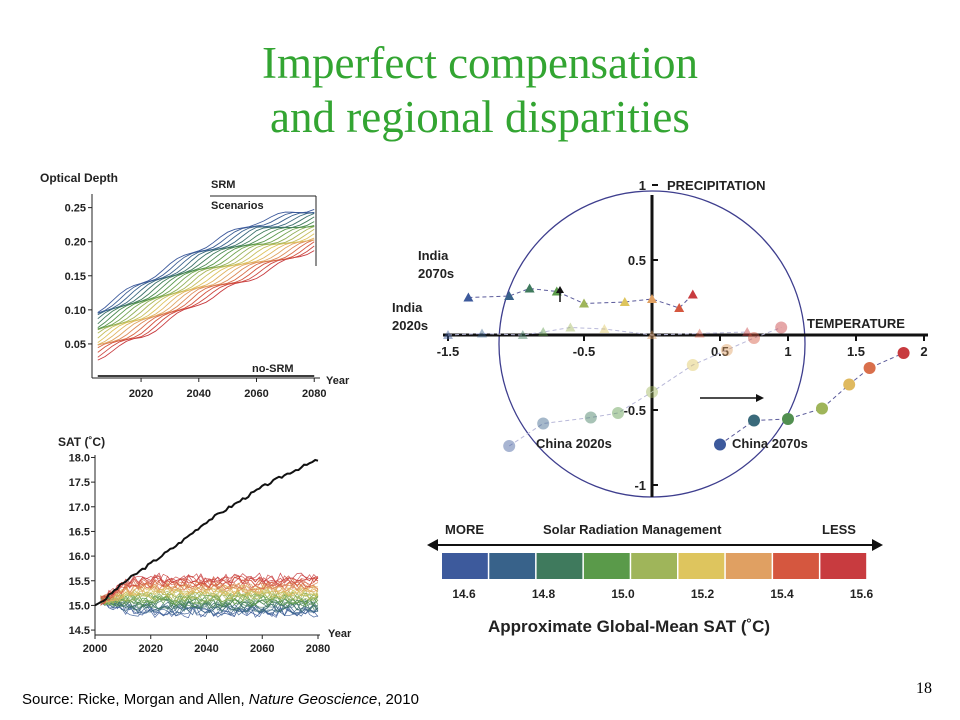 The width and height of the screenshot is (960, 720). Describe the element at coordinates (856, 323) in the screenshot. I see `temp-axis-label: TEMPERATURE` at that location.